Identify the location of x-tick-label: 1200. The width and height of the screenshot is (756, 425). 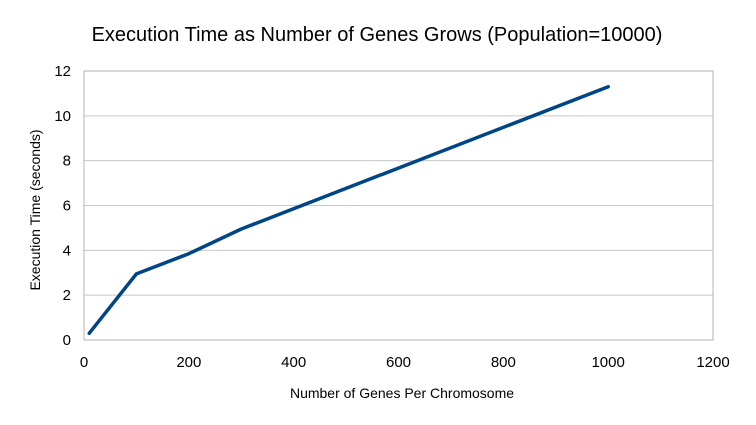
(712, 362).